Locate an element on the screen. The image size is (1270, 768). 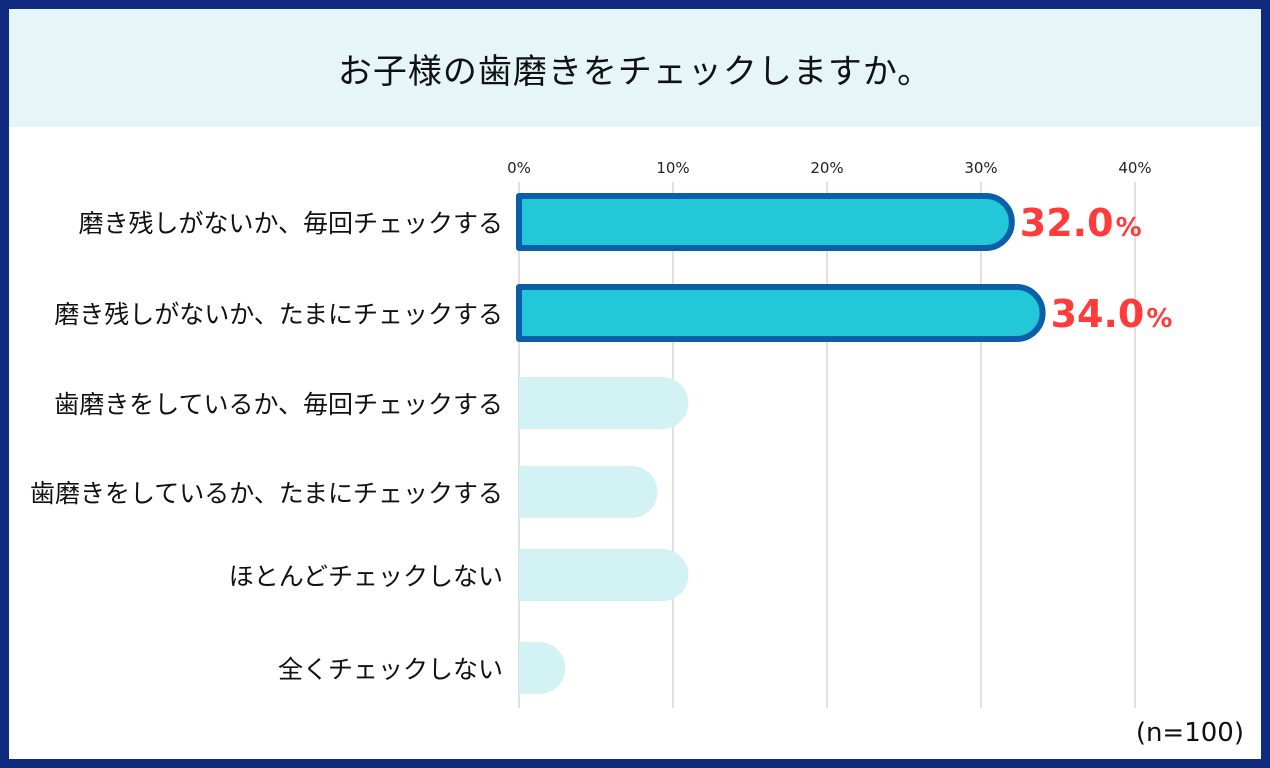
category-label: 磨き残しがないか、たまにチェックする is located at coordinates (278, 314).